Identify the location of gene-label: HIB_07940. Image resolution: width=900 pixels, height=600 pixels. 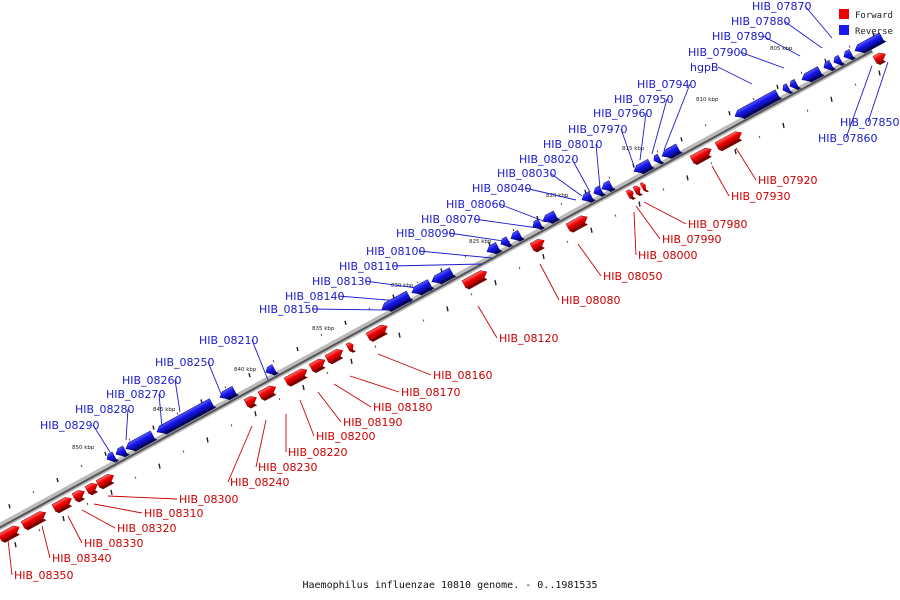
(667, 84).